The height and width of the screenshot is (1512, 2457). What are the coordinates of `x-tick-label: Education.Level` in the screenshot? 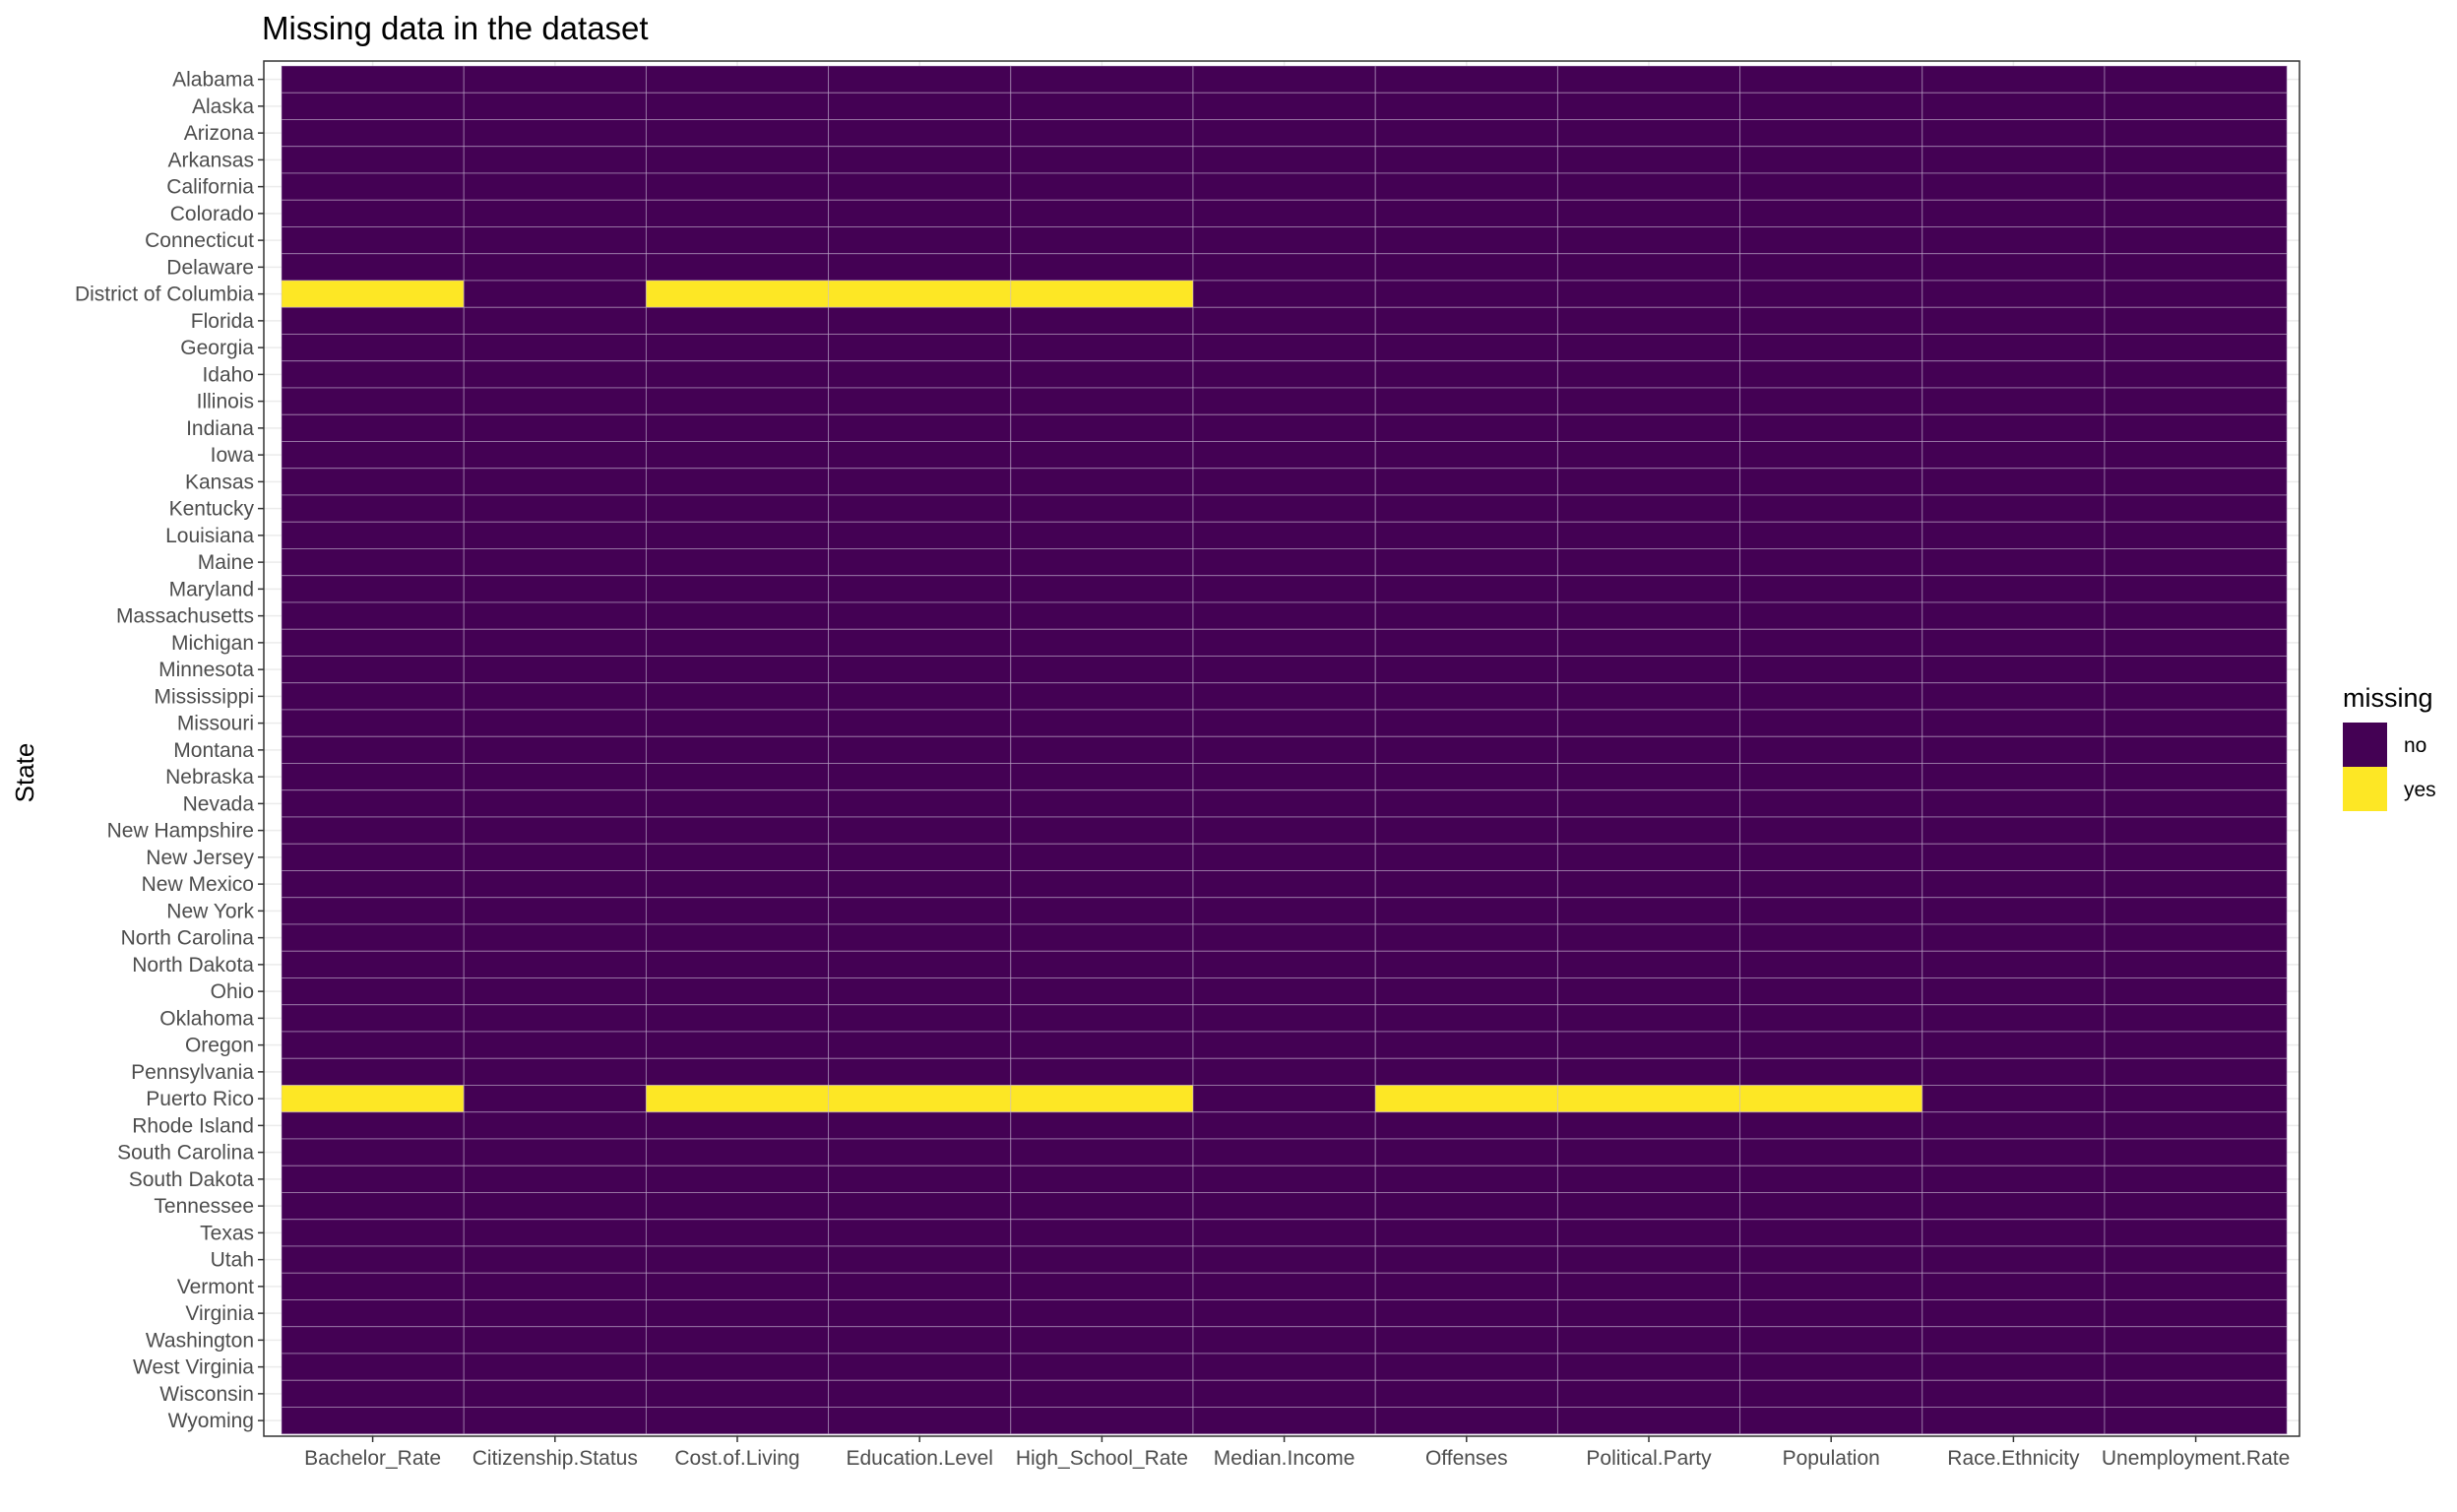 It's located at (919, 1458).